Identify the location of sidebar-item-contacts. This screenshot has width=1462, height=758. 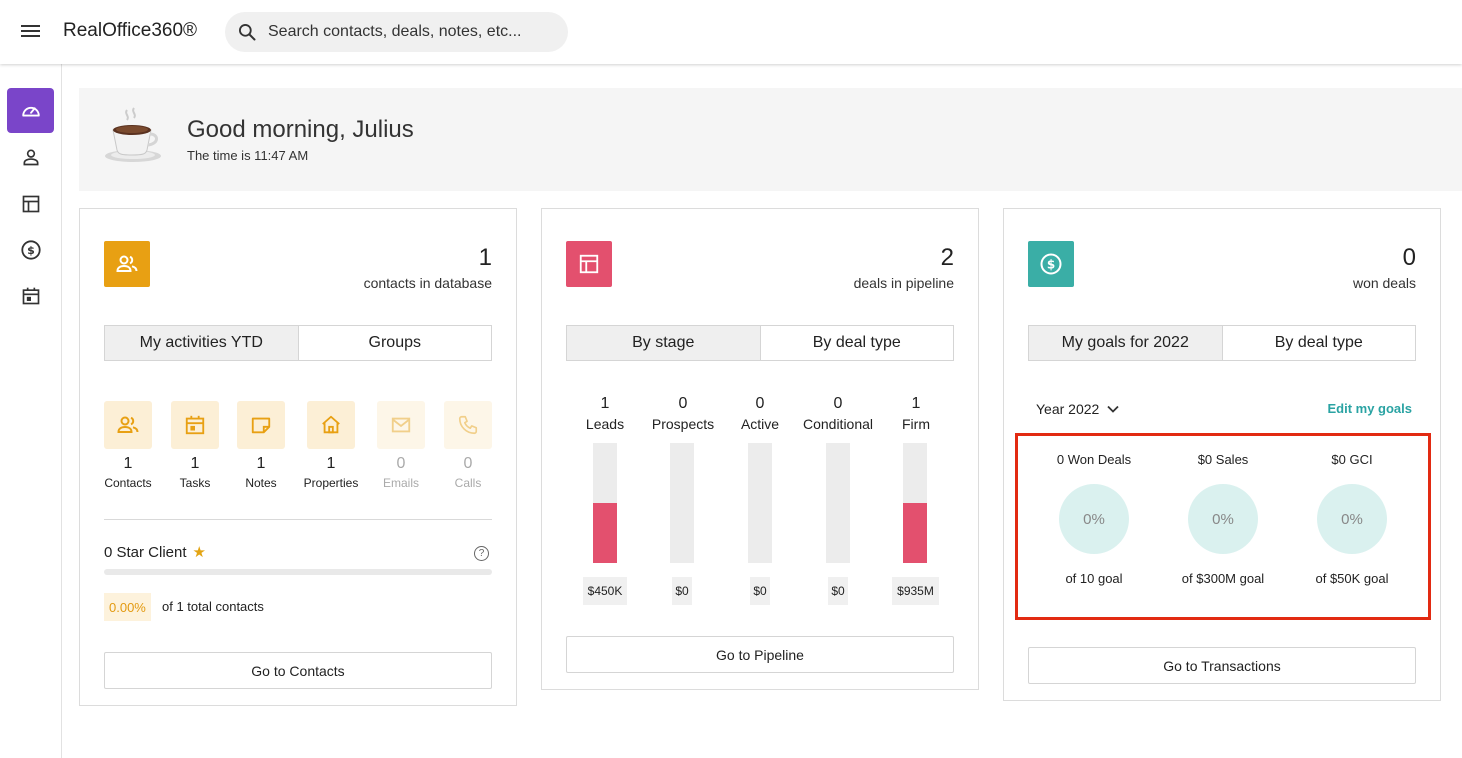
(30, 156).